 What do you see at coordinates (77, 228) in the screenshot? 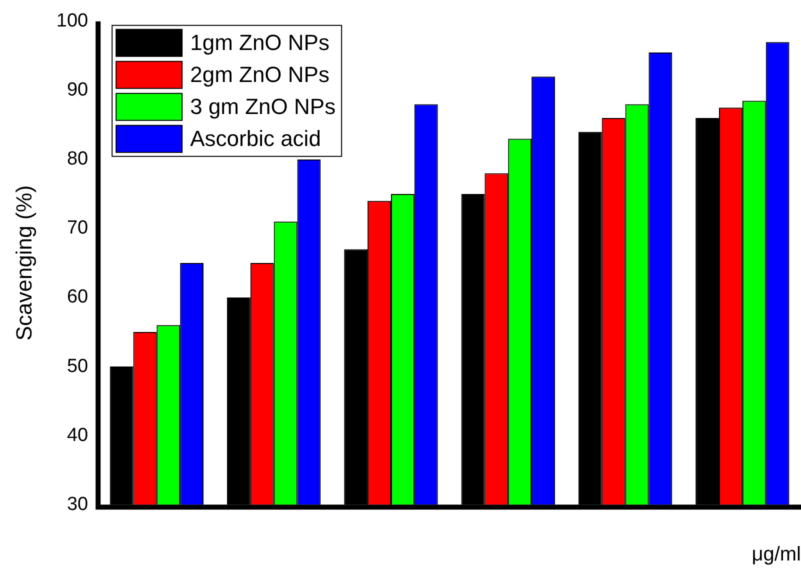
I see `y-tick-label: 70` at bounding box center [77, 228].